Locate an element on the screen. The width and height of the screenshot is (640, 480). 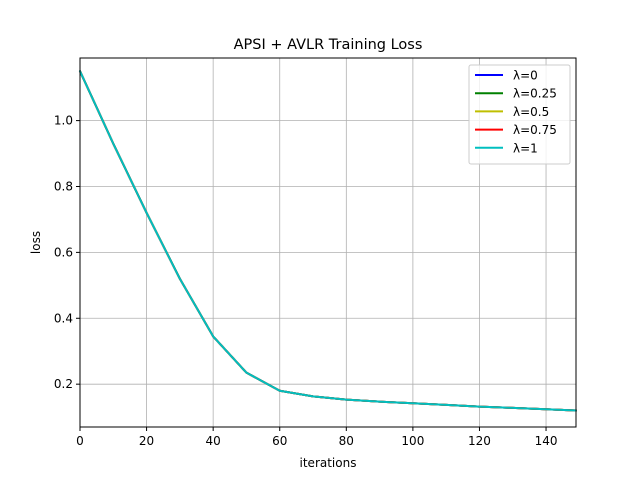
legend-box is located at coordinates (519, 114).